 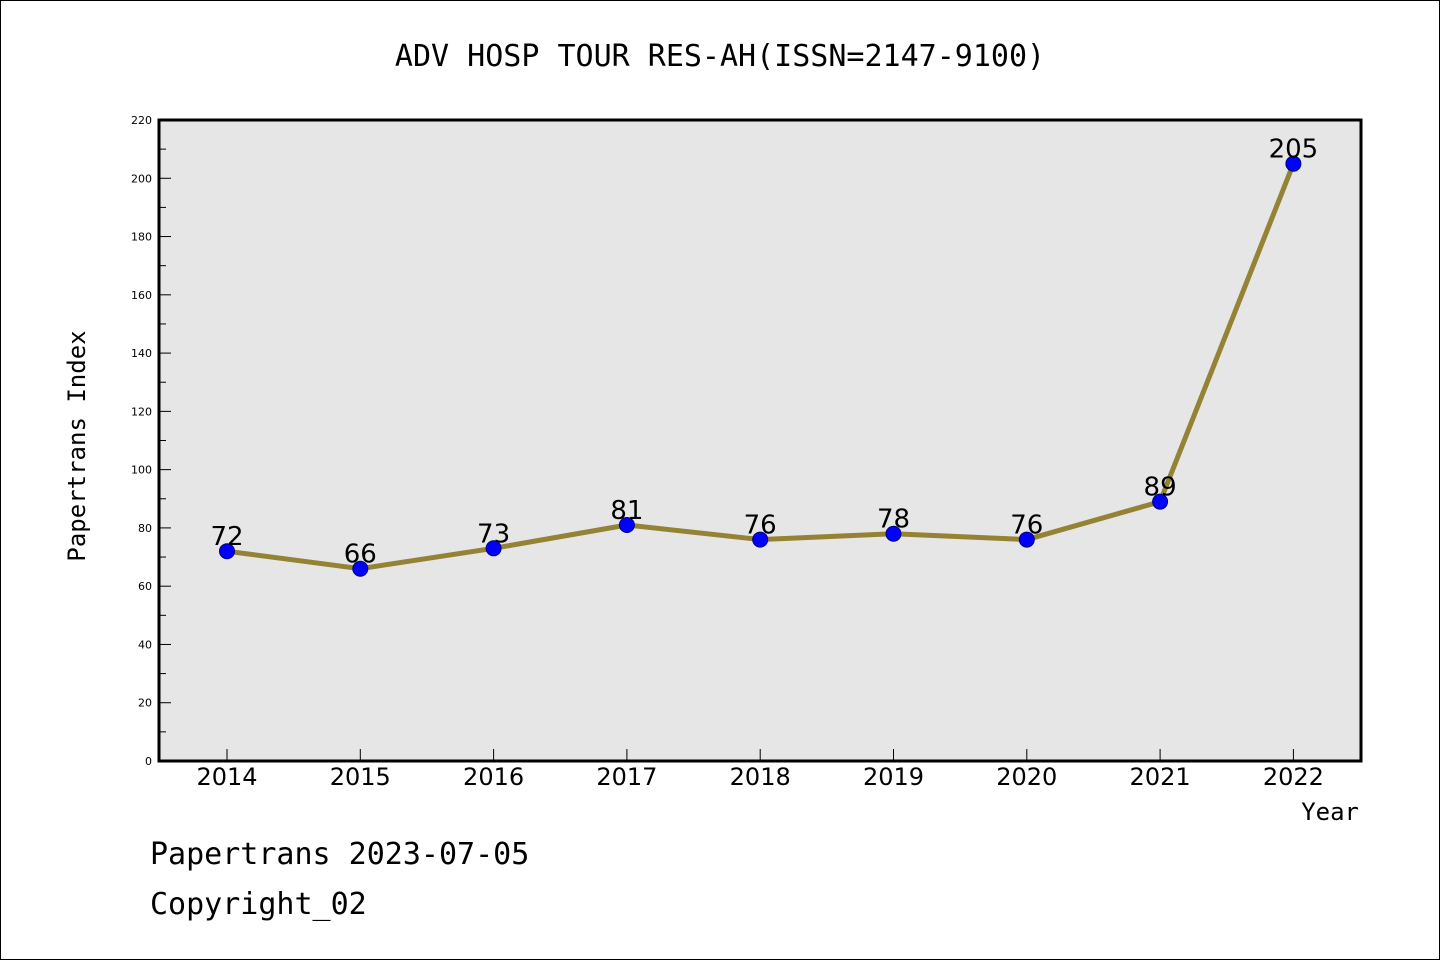 I want to click on x-tick-label: 2015, so click(x=360, y=777).